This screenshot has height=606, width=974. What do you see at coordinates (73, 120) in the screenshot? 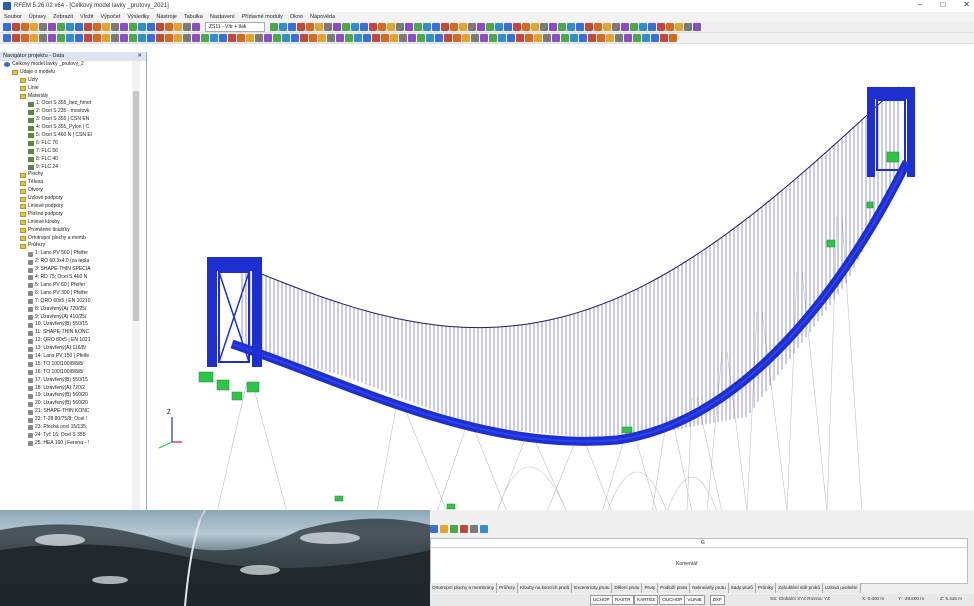
I see `tree-item: 3: Ocel S 355 | ČSN EN` at bounding box center [73, 120].